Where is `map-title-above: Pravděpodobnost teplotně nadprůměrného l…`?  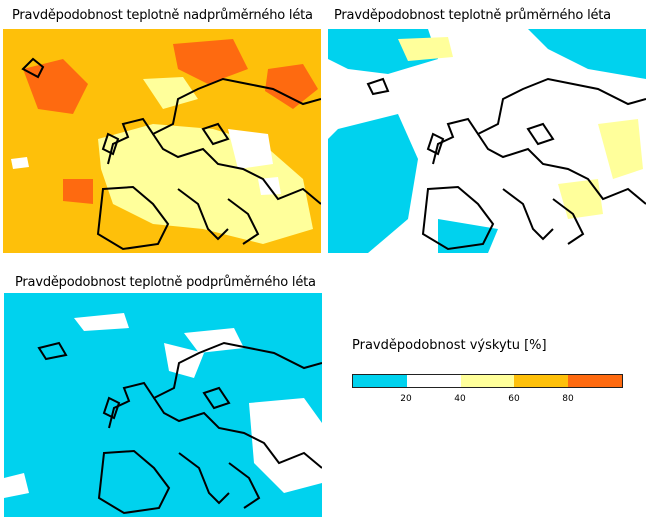
map-title-above: Pravděpodobnost teplotně nadprůměrného l… is located at coordinates (162, 15).